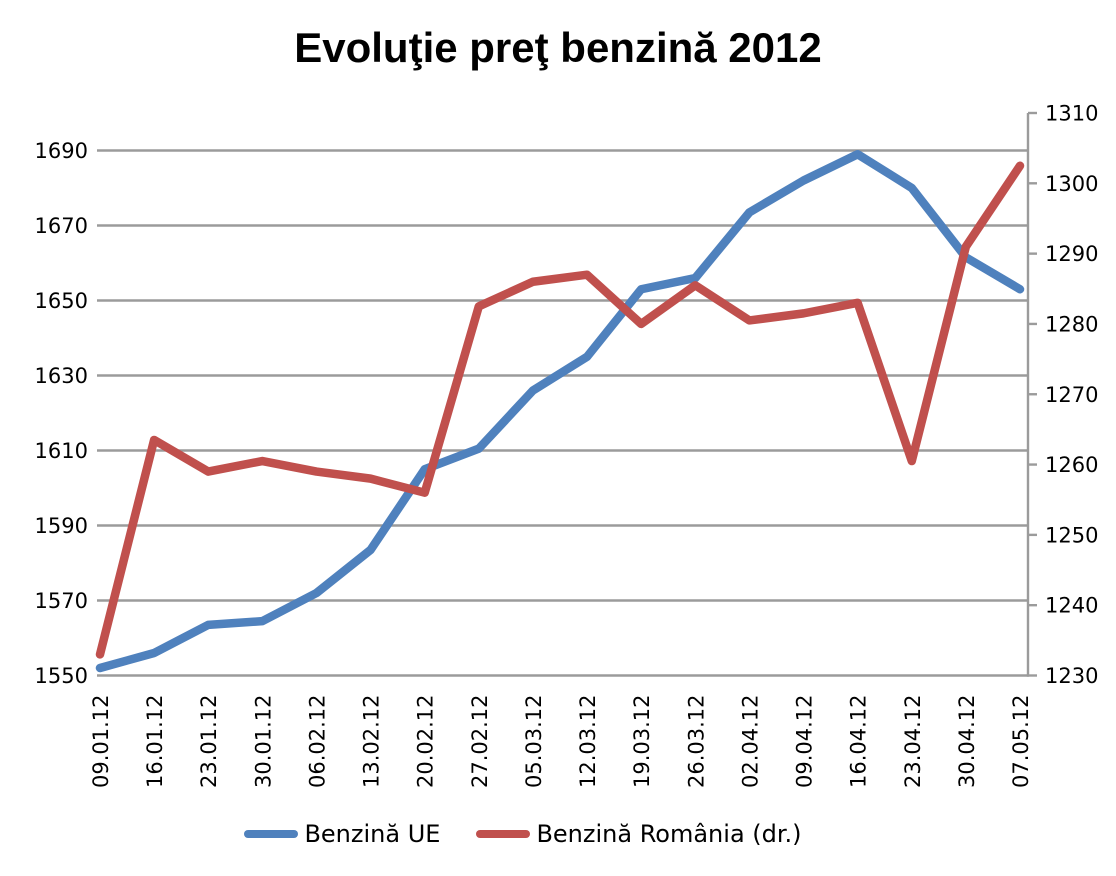 The image size is (1116, 876). I want to click on legend-item-benzina-ue: Benzină UE, so click(342, 834).